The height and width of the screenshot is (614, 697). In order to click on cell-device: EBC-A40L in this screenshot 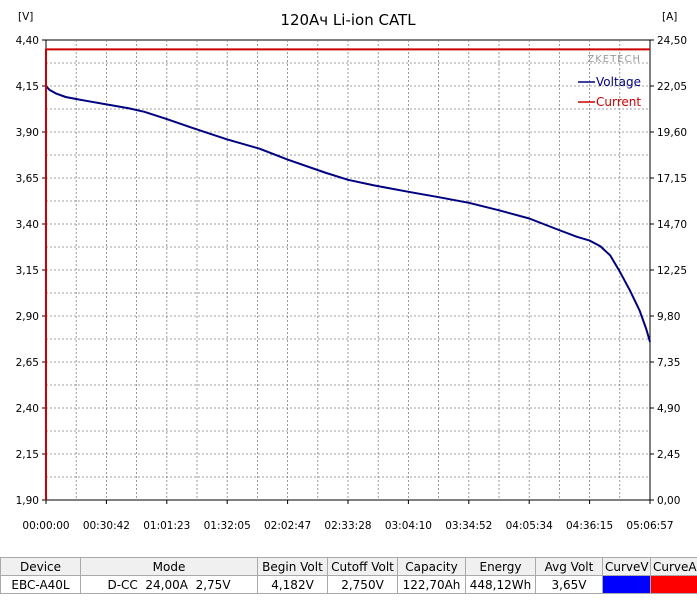, I will do `click(40, 584)`.